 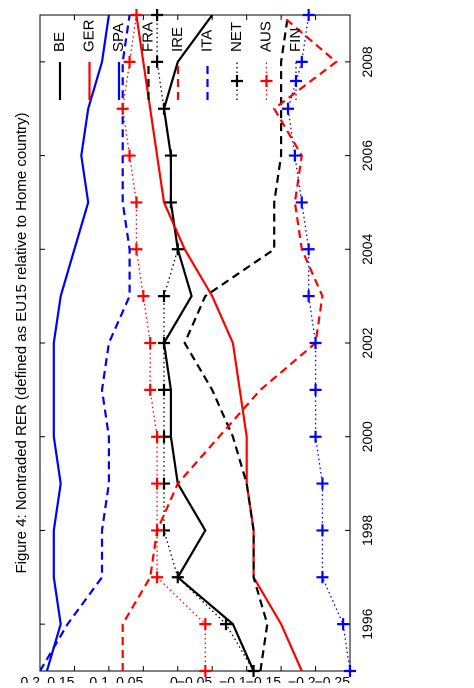 I want to click on legend-label: GER, so click(x=88, y=35).